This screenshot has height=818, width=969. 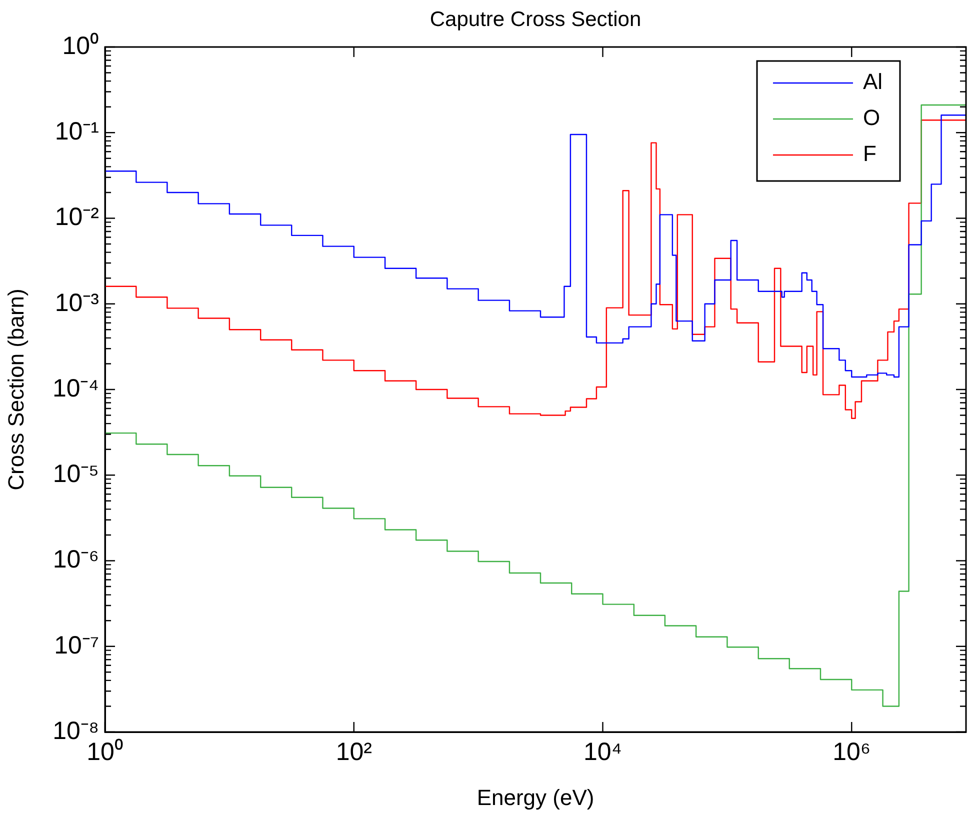 What do you see at coordinates (75, 560) in the screenshot?
I see `y-tick-label: 10⁻⁶` at bounding box center [75, 560].